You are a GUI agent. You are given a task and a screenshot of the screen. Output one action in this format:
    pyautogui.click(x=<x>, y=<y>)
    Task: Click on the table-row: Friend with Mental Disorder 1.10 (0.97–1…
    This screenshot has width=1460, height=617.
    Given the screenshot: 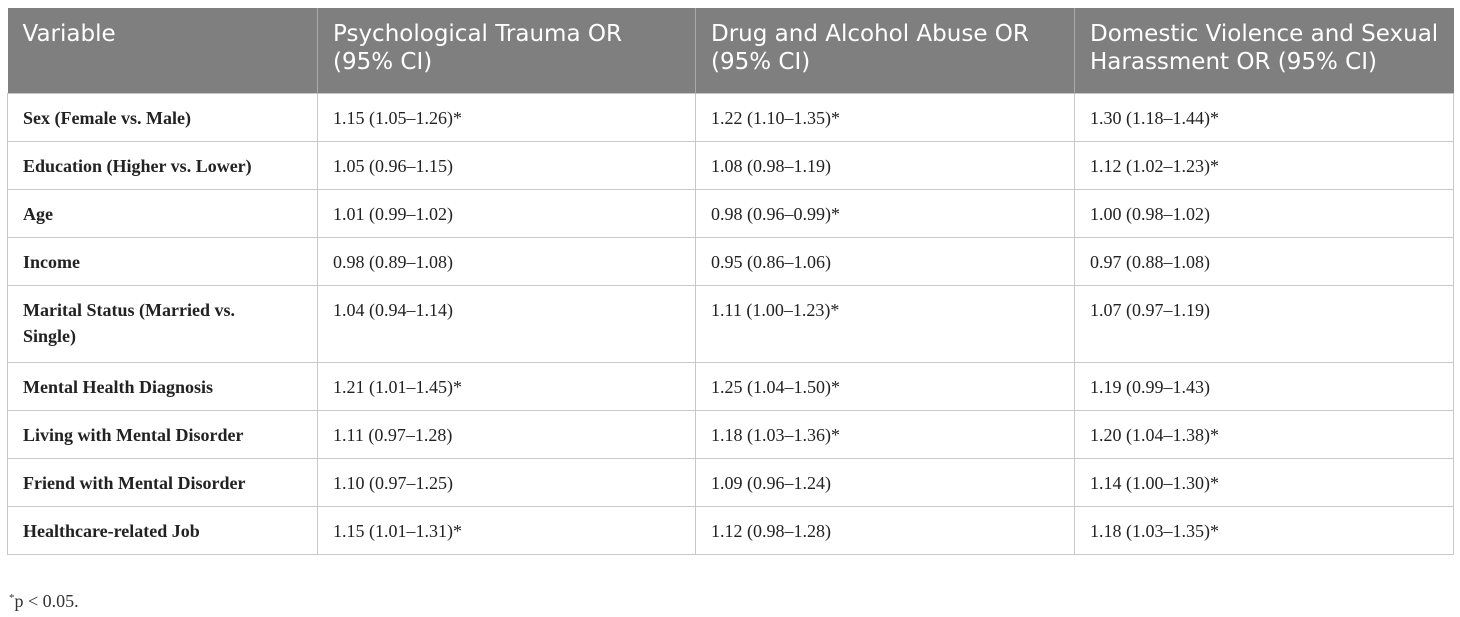 What is the action you would take?
    pyautogui.click(x=730, y=482)
    